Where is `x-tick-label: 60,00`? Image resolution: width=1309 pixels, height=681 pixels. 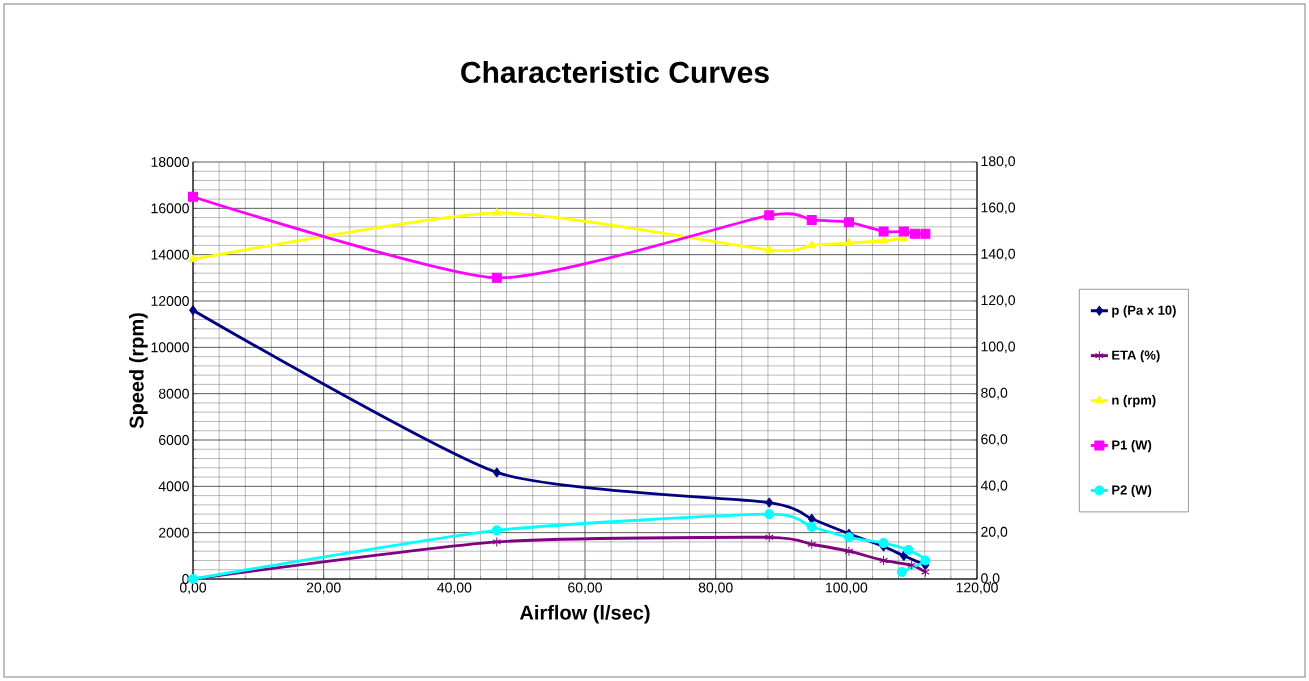 x-tick-label: 60,00 is located at coordinates (585, 588).